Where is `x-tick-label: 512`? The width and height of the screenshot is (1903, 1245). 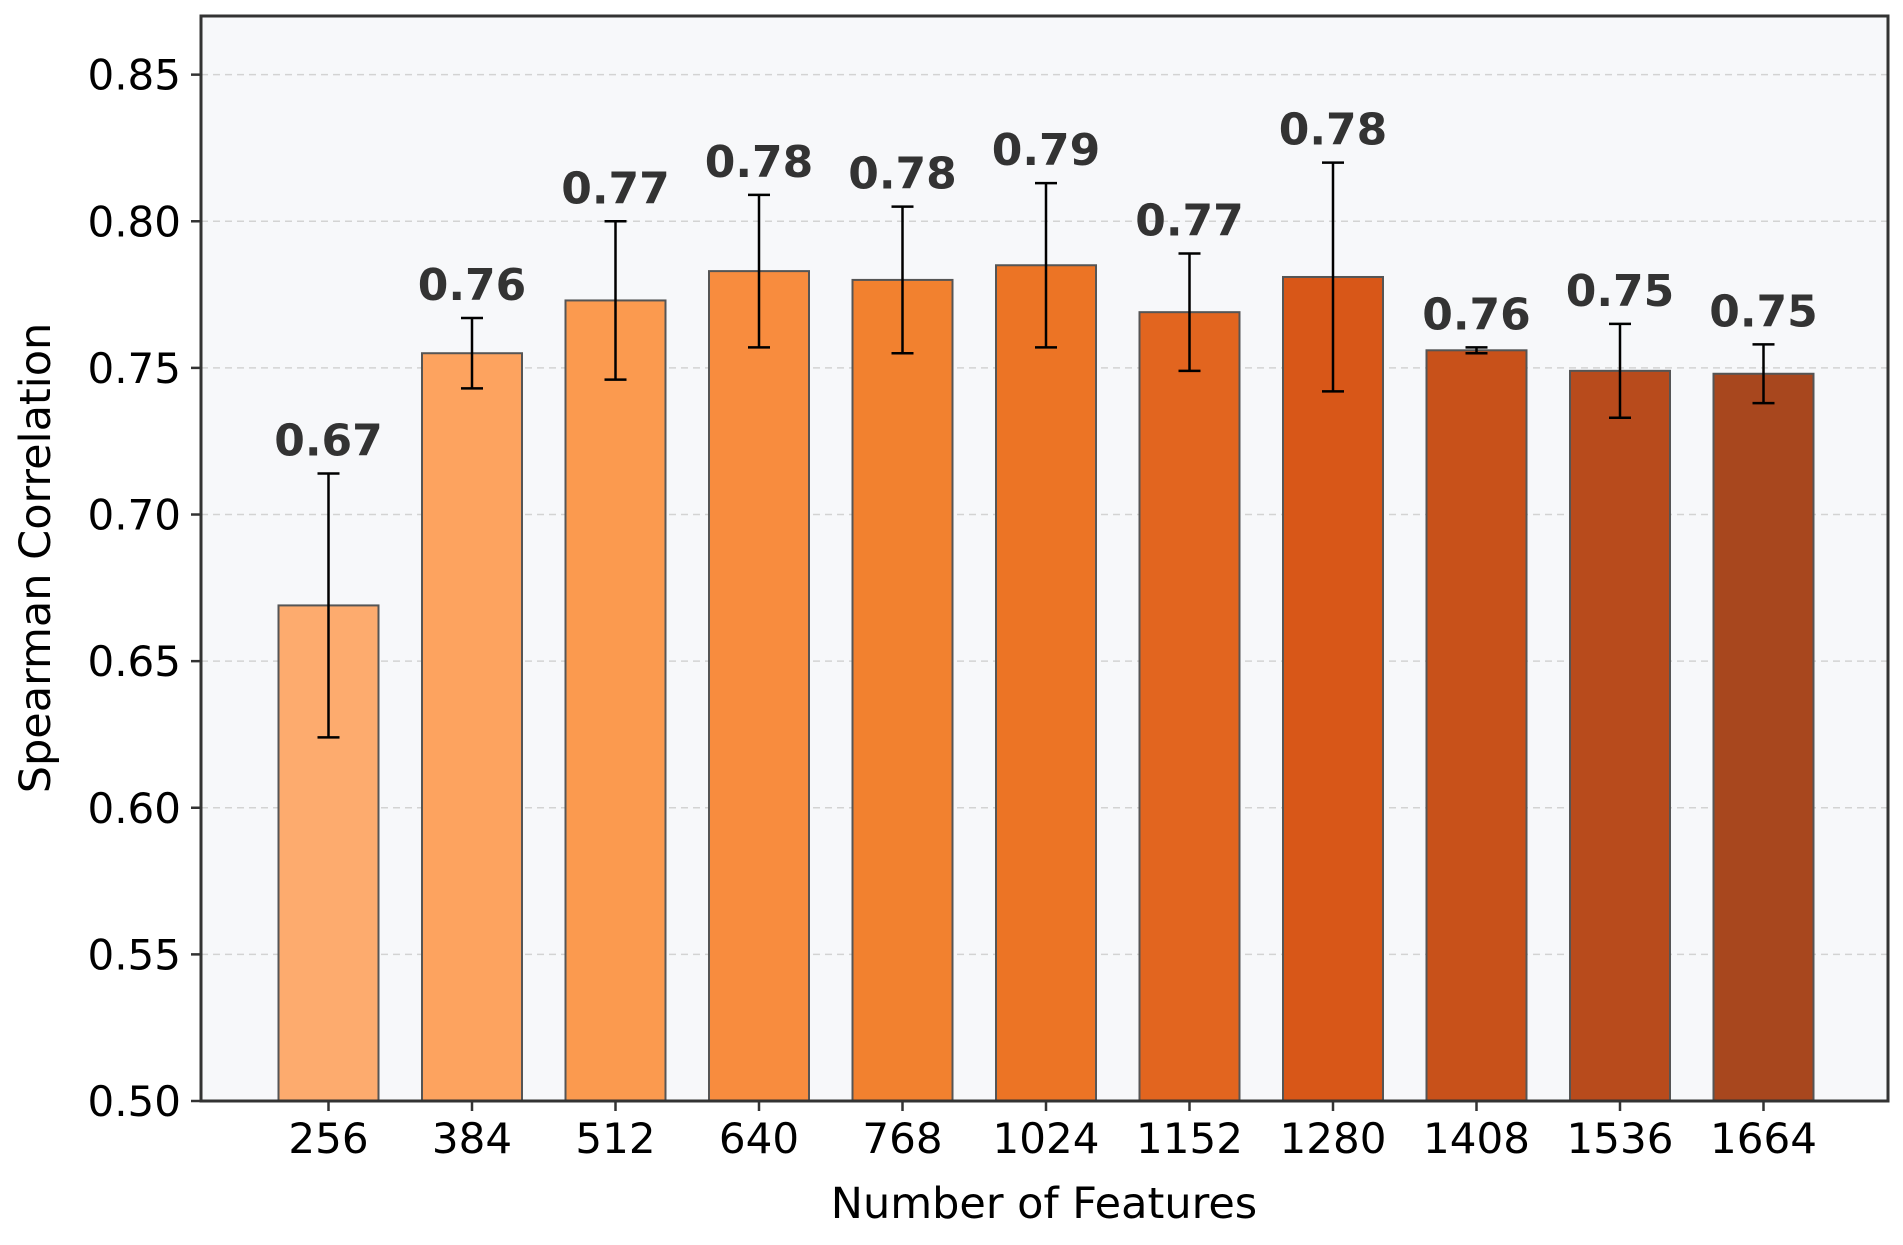 x-tick-label: 512 is located at coordinates (615, 1138).